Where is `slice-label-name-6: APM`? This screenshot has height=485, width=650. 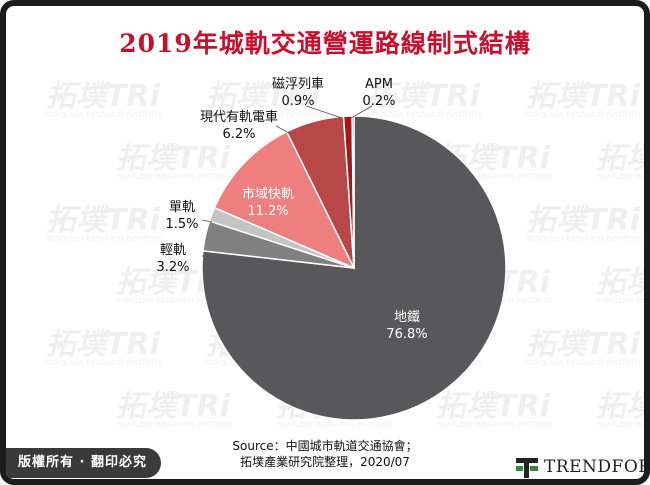
slice-label-name-6: APM is located at coordinates (379, 84).